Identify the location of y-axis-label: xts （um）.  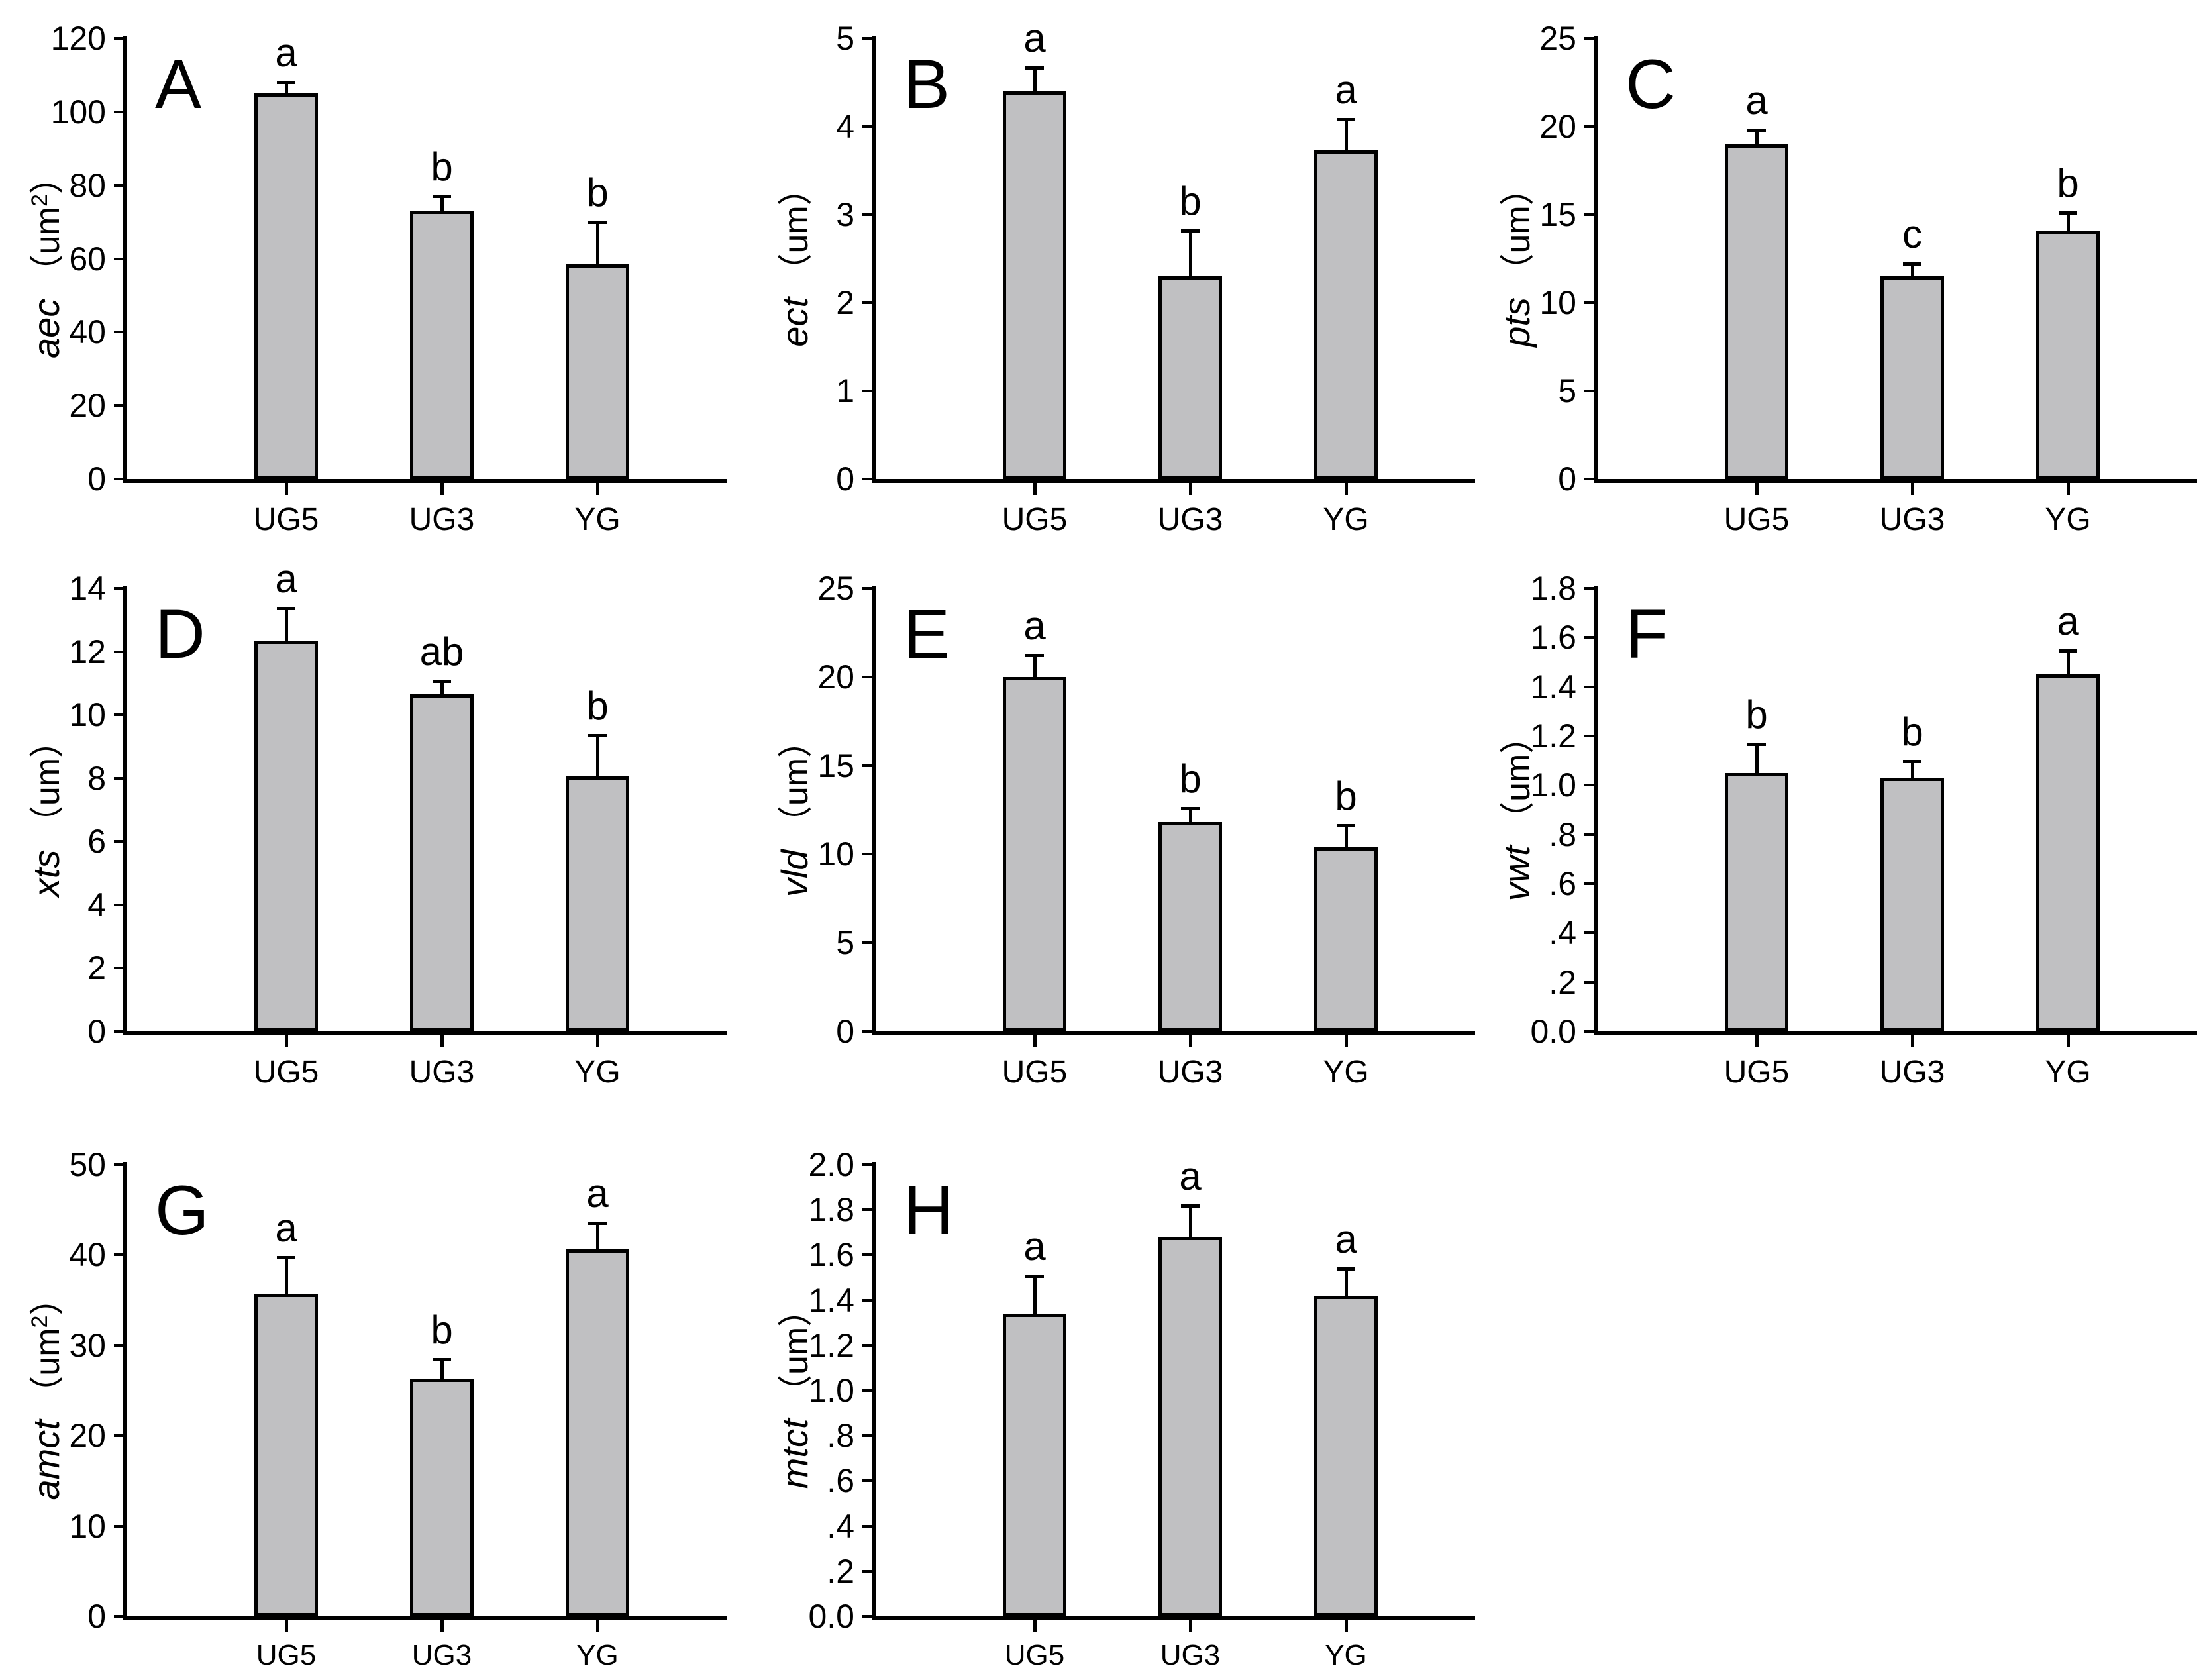
(46, 810).